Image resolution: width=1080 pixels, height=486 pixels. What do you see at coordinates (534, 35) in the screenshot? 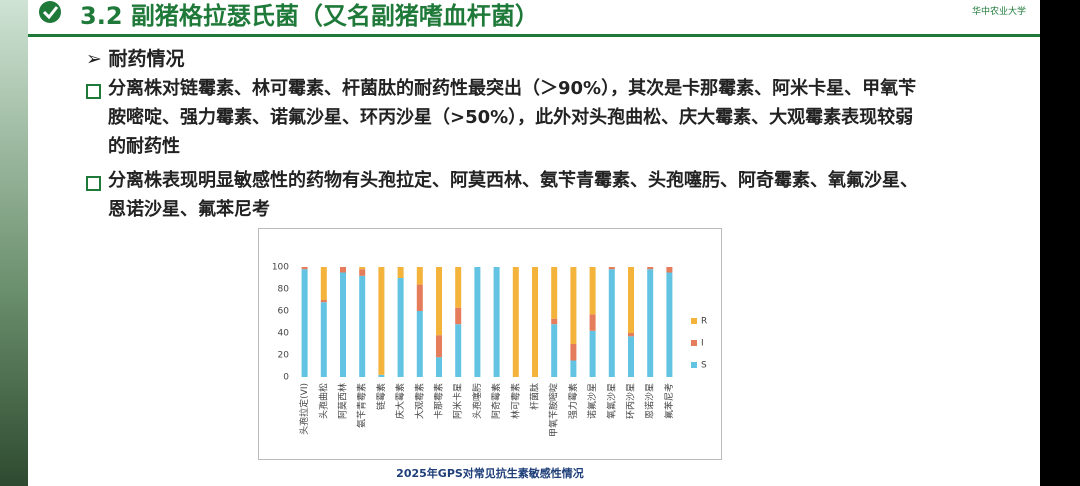
I see `title-rule` at bounding box center [534, 35].